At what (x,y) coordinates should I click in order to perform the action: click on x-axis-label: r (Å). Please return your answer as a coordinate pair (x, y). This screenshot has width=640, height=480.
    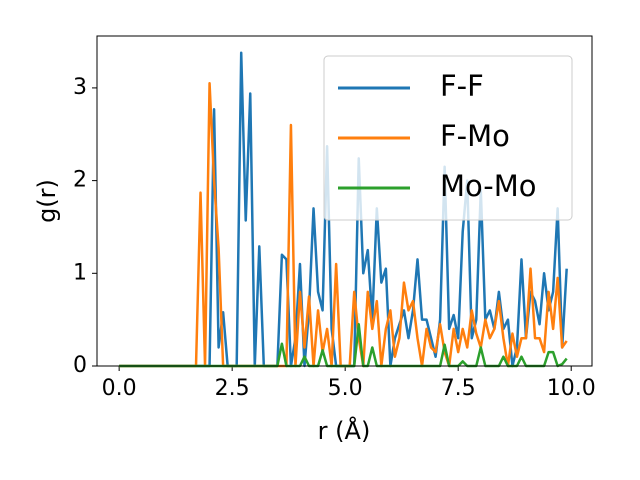
    Looking at the image, I should click on (344, 430).